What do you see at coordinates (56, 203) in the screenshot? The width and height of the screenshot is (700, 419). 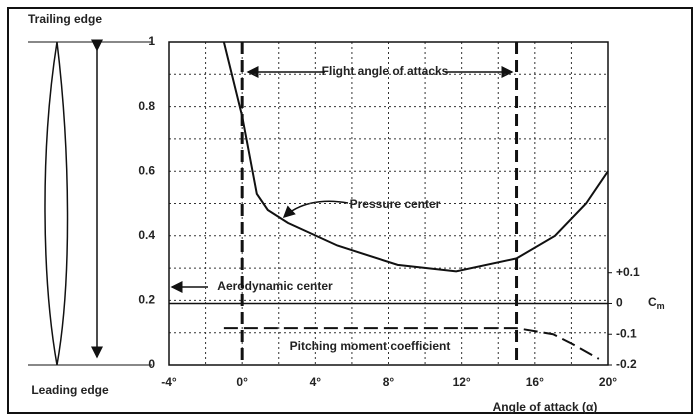 I see `airfoil` at bounding box center [56, 203].